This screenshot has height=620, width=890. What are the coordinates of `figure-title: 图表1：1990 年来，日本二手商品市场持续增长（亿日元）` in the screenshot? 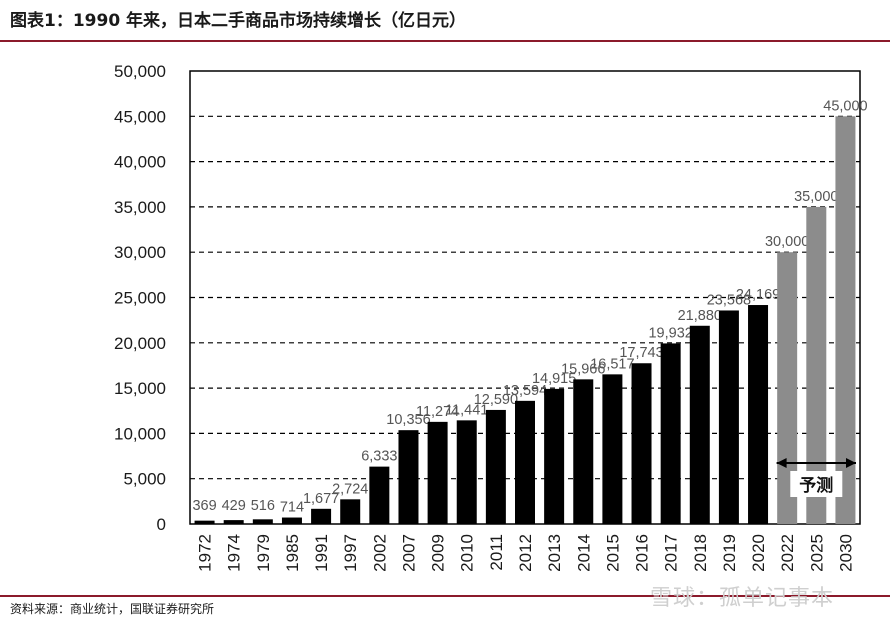 It's located at (238, 21).